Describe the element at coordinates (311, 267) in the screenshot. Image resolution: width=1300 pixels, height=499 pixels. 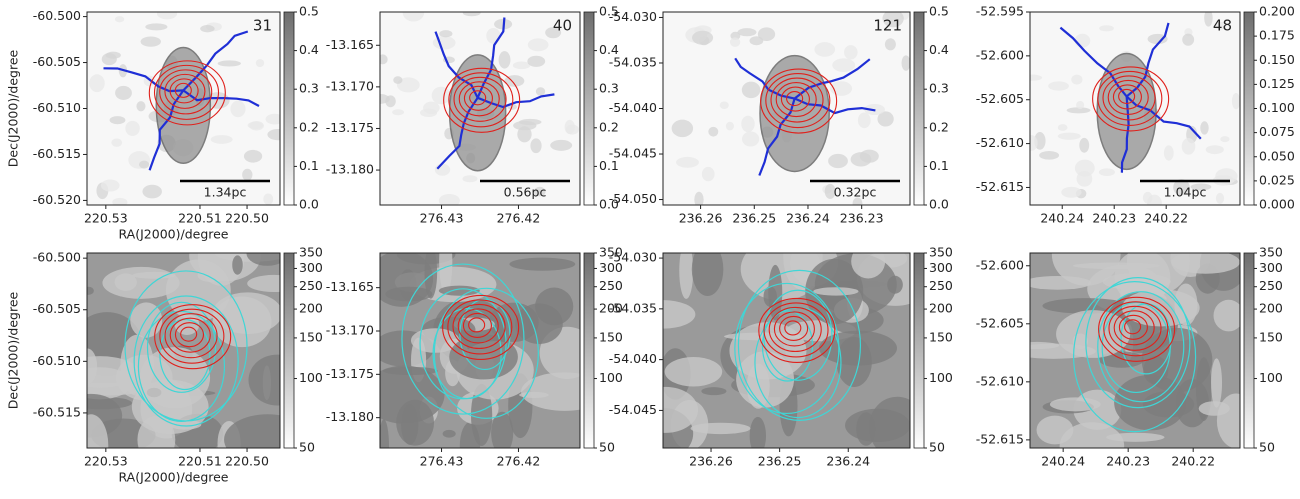
I see `colorbar-tick-label: 300` at that location.